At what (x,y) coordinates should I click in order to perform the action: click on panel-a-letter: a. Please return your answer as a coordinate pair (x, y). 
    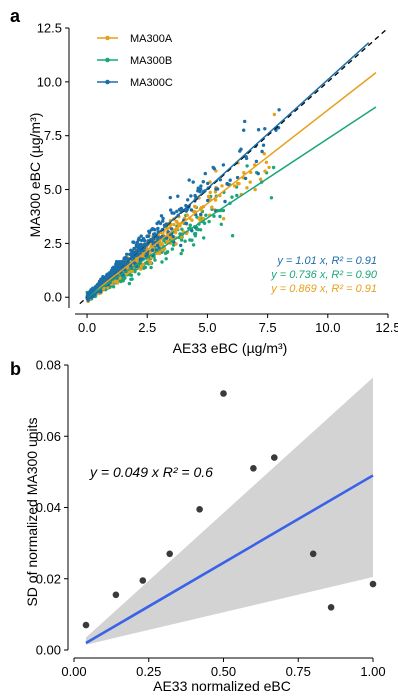
    Looking at the image, I should click on (15, 16).